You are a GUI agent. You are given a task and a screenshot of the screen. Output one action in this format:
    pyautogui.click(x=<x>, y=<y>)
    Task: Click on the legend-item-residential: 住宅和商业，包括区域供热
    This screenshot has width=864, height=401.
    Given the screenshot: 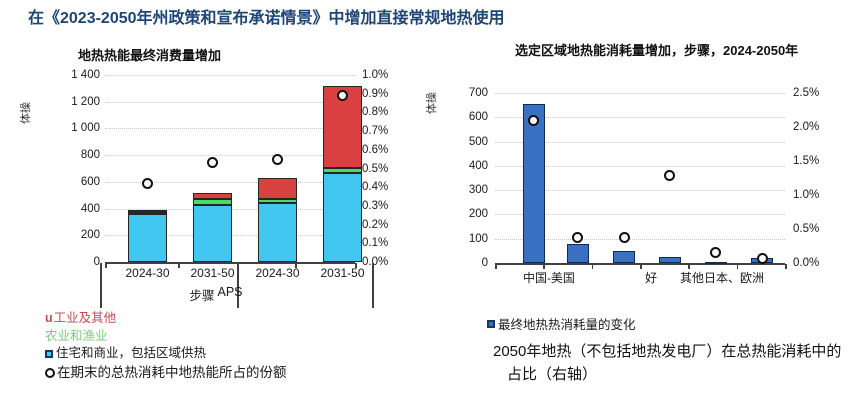 What is the action you would take?
    pyautogui.click(x=166, y=354)
    